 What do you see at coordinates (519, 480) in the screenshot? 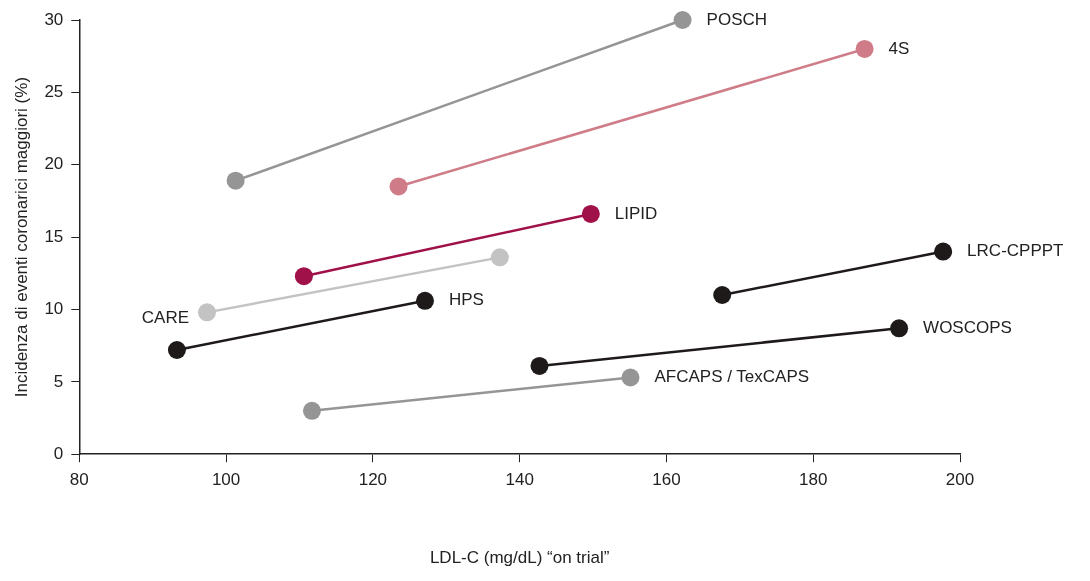
I see `x-tick-label: 140` at bounding box center [519, 480].